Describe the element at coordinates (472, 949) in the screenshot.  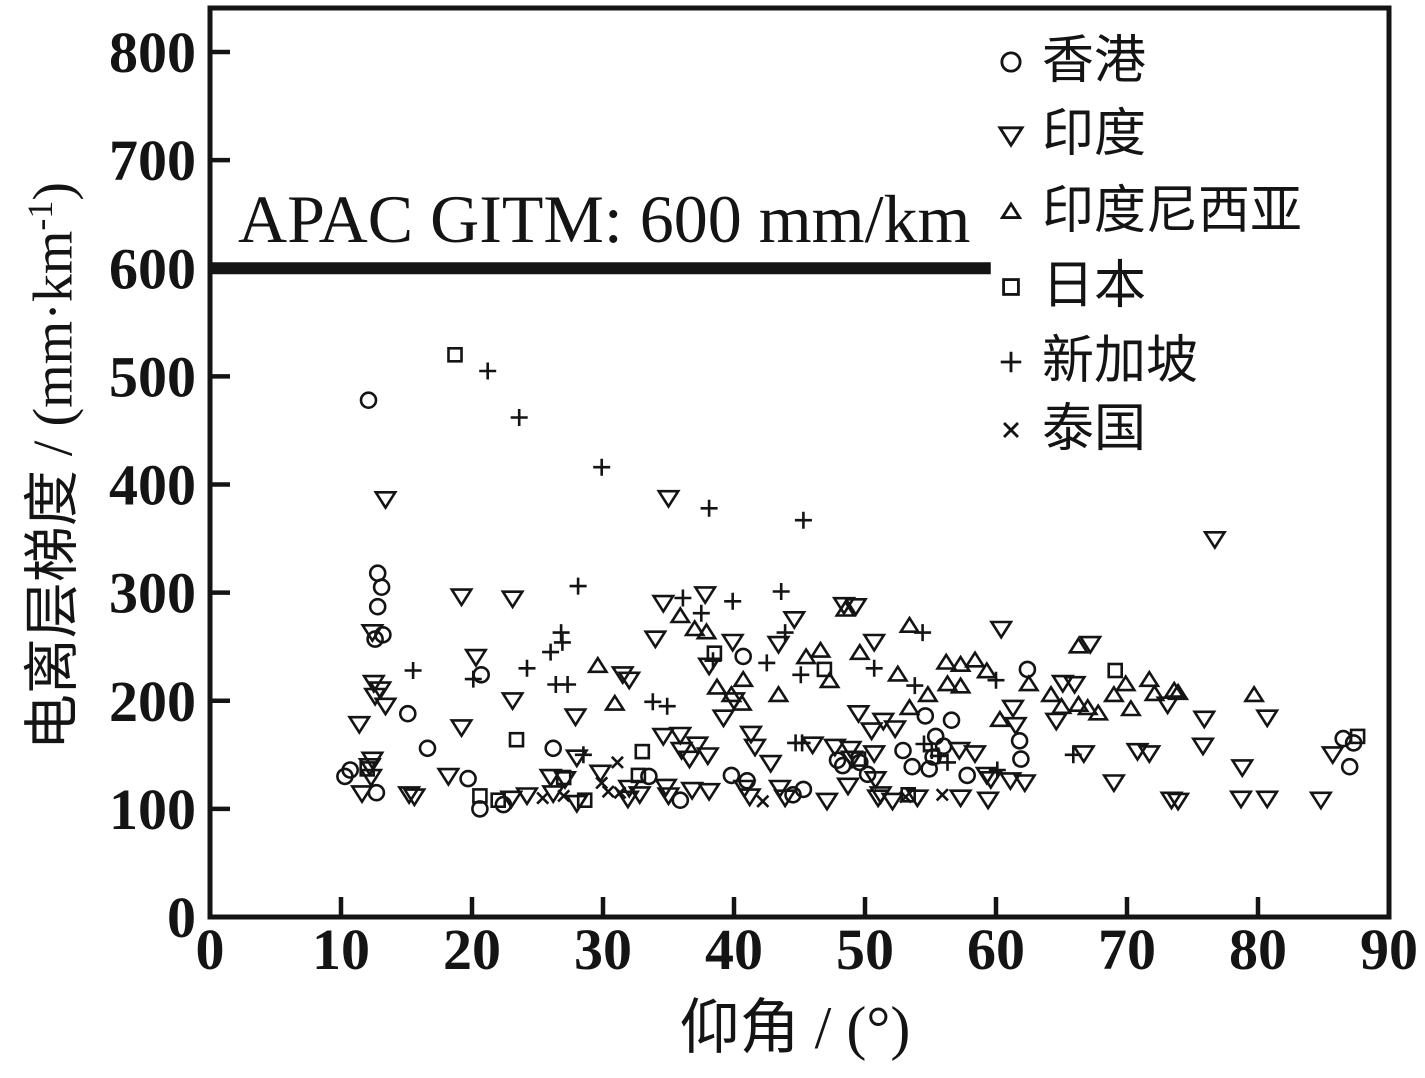
I see `x-tick-label: 20` at that location.